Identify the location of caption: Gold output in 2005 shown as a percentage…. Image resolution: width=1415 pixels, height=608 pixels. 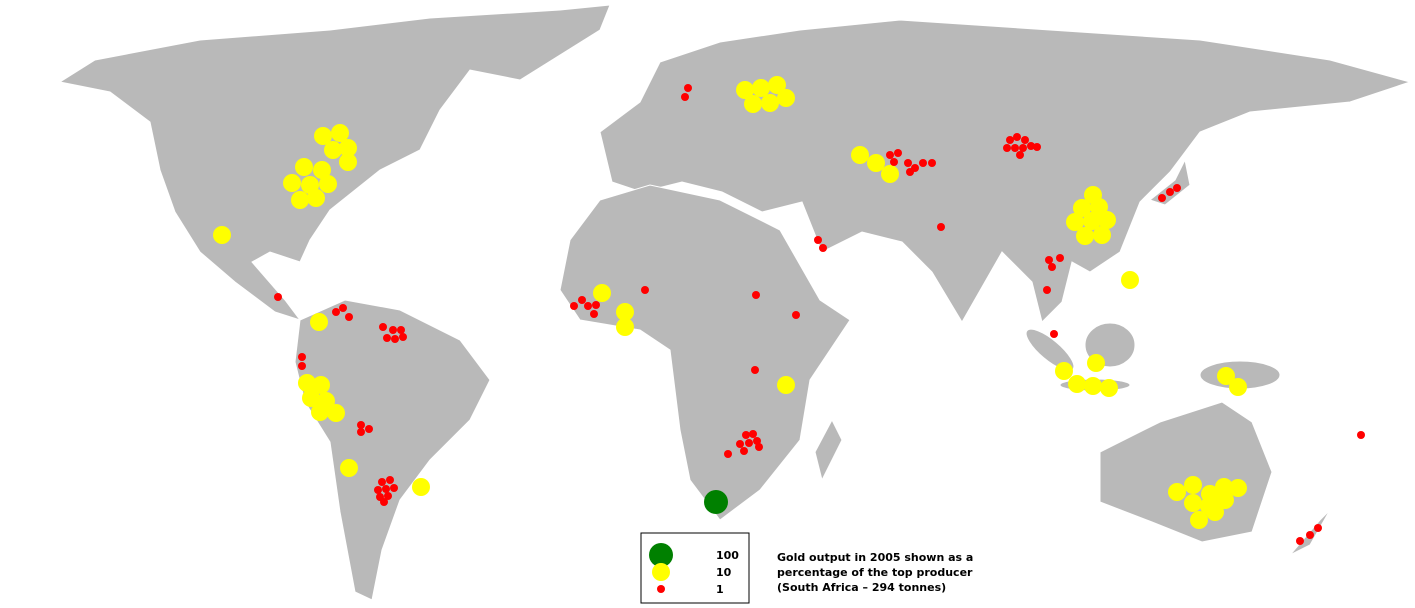
(875, 572).